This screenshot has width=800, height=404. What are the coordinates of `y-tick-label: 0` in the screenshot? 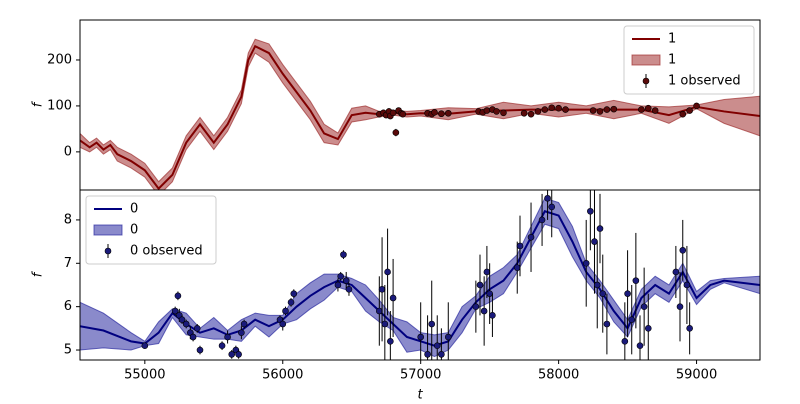 It's located at (68, 151).